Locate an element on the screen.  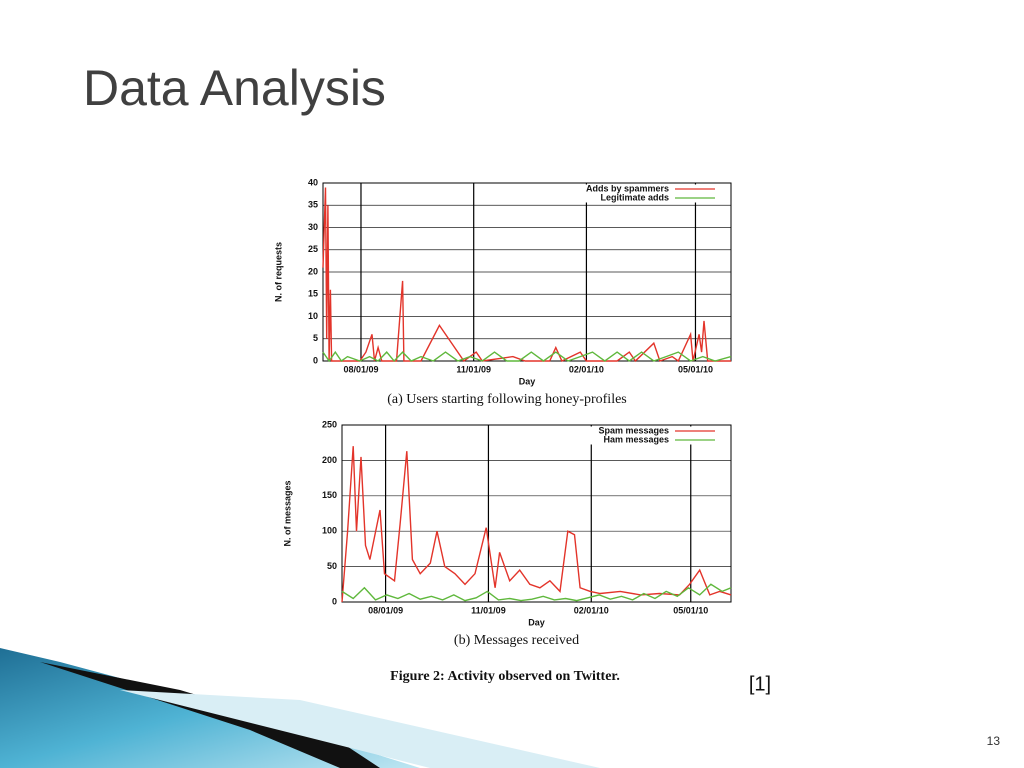
y-tick-label: 150 is located at coordinates (329, 495).